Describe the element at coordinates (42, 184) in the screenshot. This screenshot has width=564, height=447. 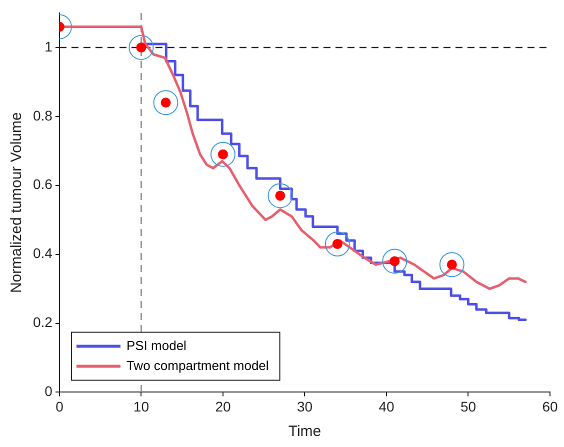
I see `y-tick-label: 0.6` at that location.